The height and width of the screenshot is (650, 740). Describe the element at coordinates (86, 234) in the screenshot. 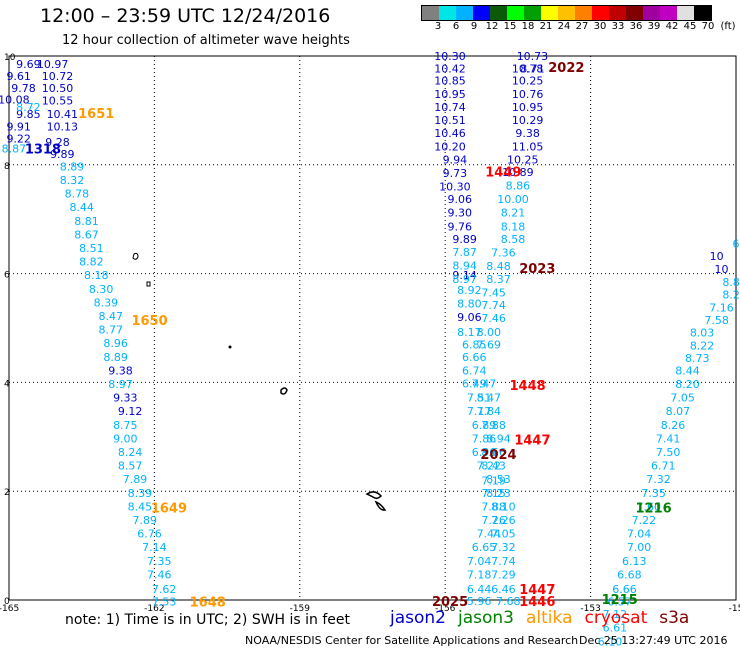

I see `wave-height-value: 8.67` at that location.